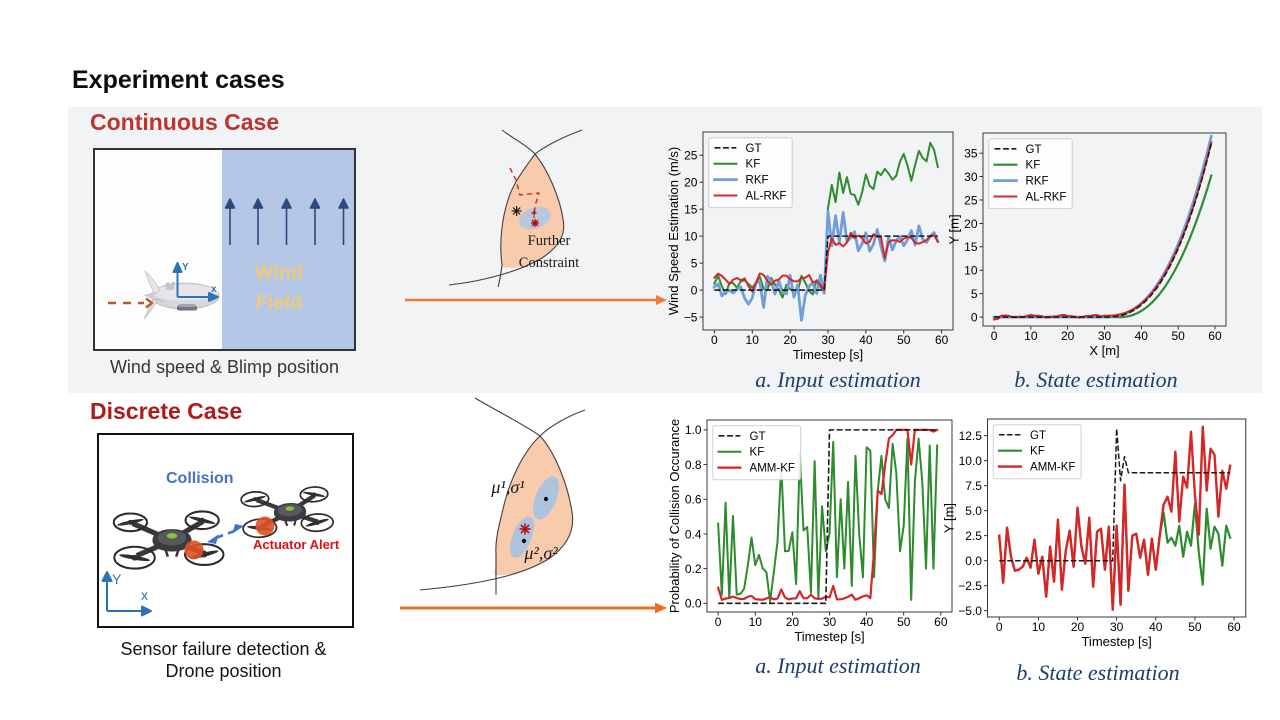  Describe the element at coordinates (540, 553) in the screenshot. I see `svg-text: μ²,σ²` at that location.